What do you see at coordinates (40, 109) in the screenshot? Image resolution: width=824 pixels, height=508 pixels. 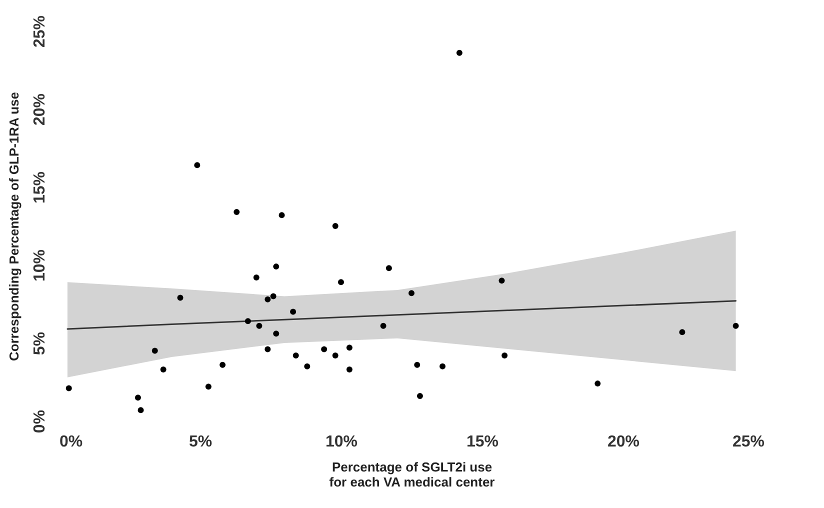 I see `y-tick-label: 20%` at bounding box center [40, 109].